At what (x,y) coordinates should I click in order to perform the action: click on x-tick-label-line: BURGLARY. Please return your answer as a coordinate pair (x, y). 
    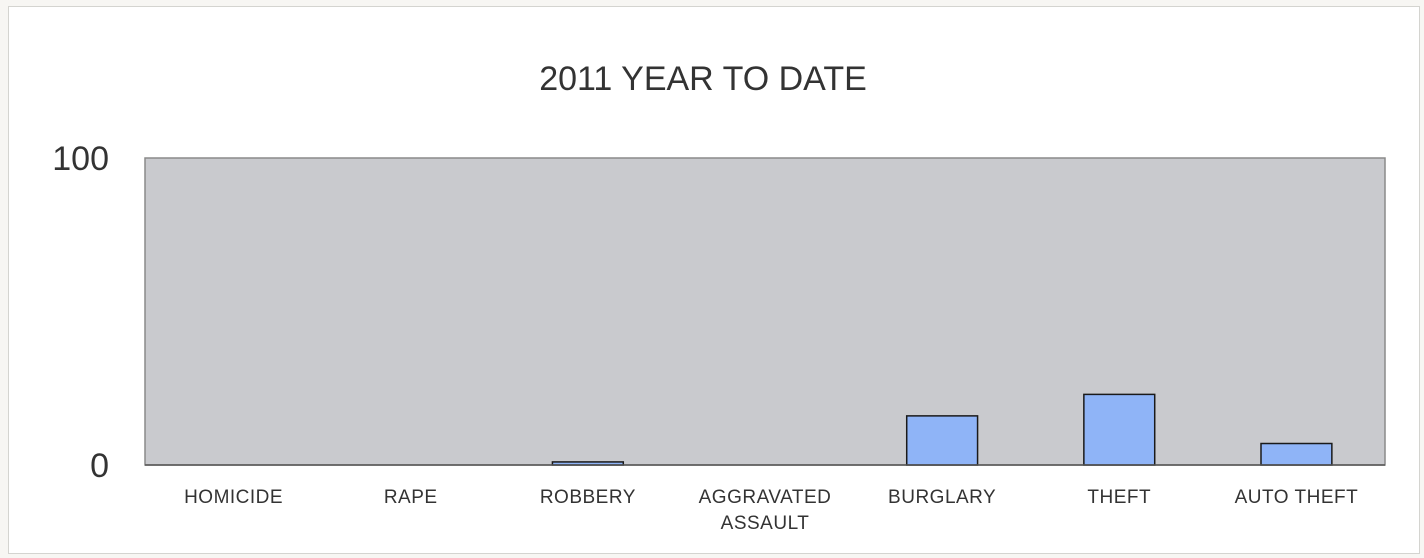
    Looking at the image, I should click on (942, 497).